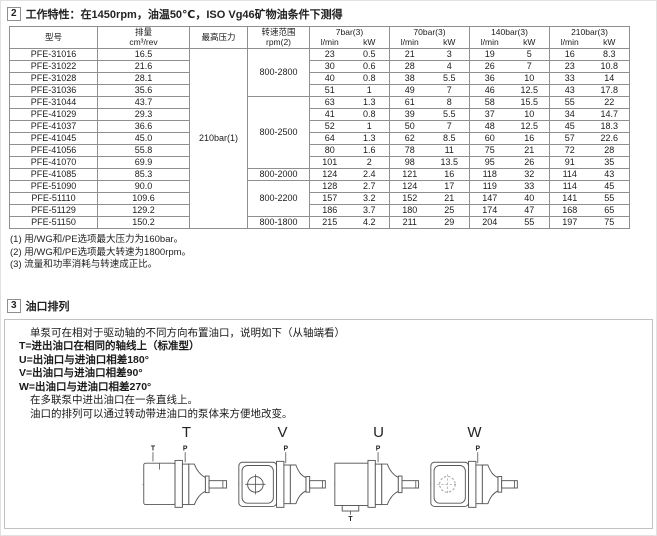 This screenshot has width=657, height=536. What do you see at coordinates (143, 114) in the screenshot?
I see `displacement-cell: 29.3` at bounding box center [143, 114].